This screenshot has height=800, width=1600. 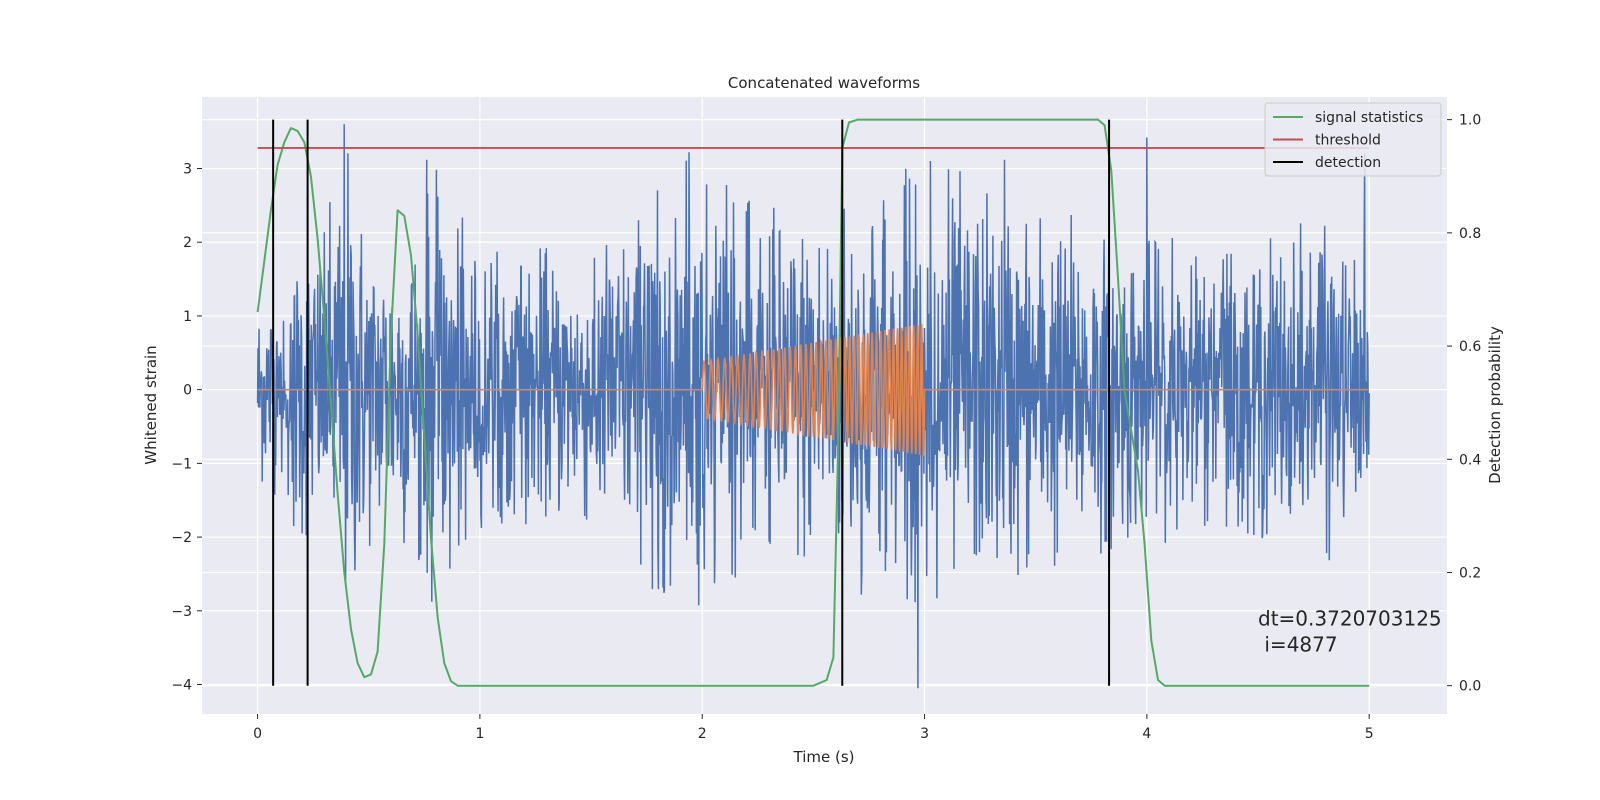 I want to click on x-tick-label-2: 2, so click(x=702, y=734).